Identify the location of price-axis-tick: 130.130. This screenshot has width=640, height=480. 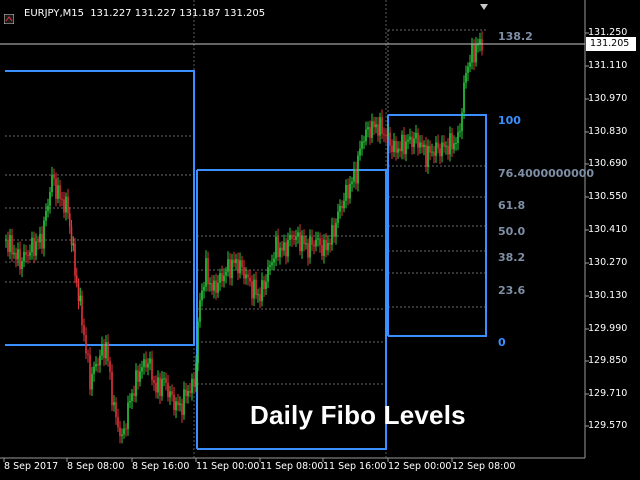
(608, 295).